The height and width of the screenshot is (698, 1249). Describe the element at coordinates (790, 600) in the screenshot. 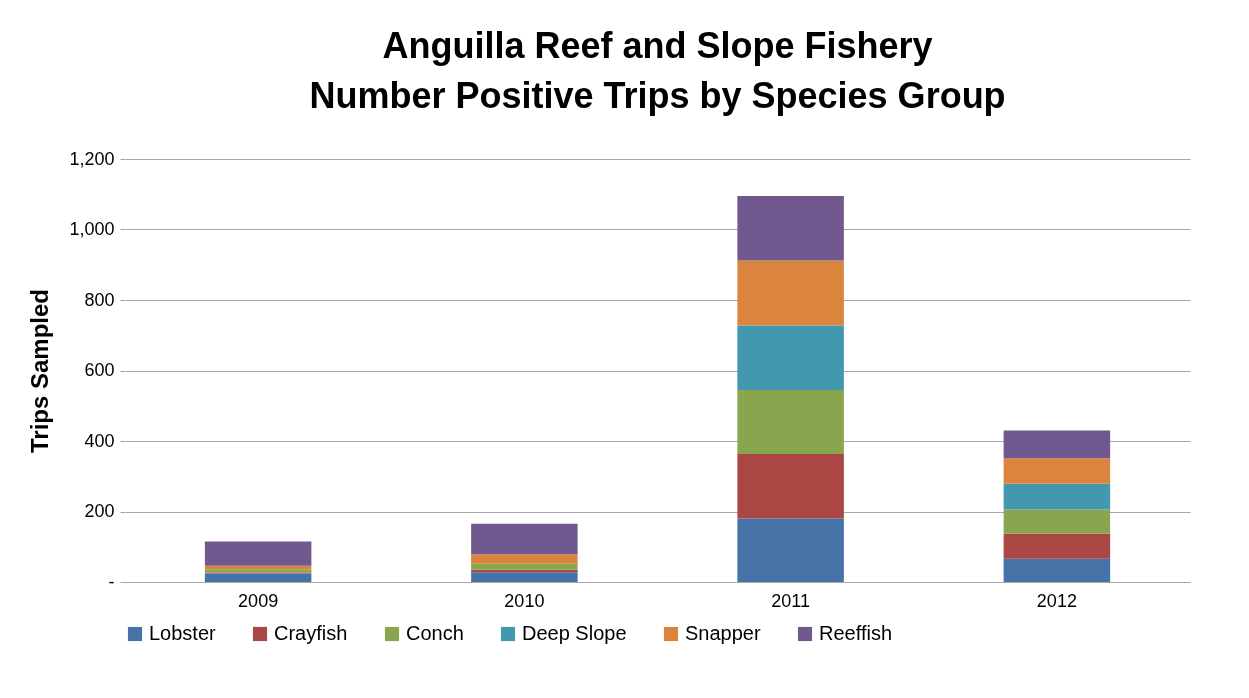

I see `x-tick-label: 2011` at that location.